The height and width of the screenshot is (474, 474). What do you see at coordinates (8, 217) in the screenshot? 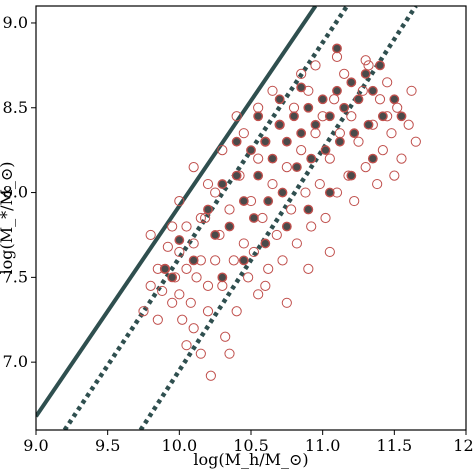
I see `y-axis-label: log(M_*/M_⊙)` at bounding box center [8, 217].